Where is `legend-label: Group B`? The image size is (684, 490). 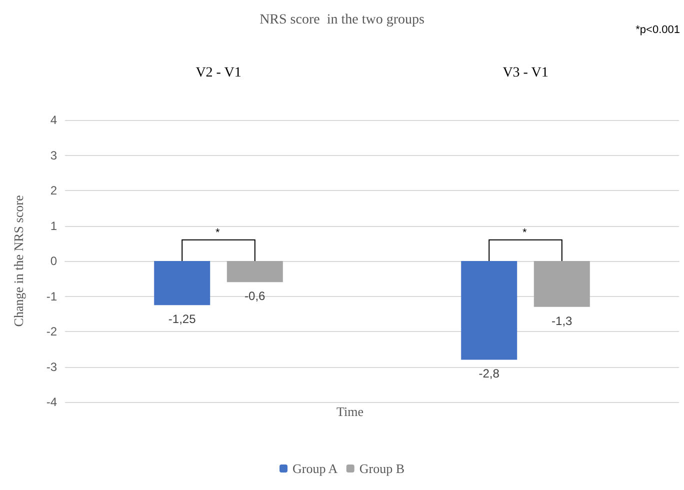 legend-label: Group B is located at coordinates (382, 468).